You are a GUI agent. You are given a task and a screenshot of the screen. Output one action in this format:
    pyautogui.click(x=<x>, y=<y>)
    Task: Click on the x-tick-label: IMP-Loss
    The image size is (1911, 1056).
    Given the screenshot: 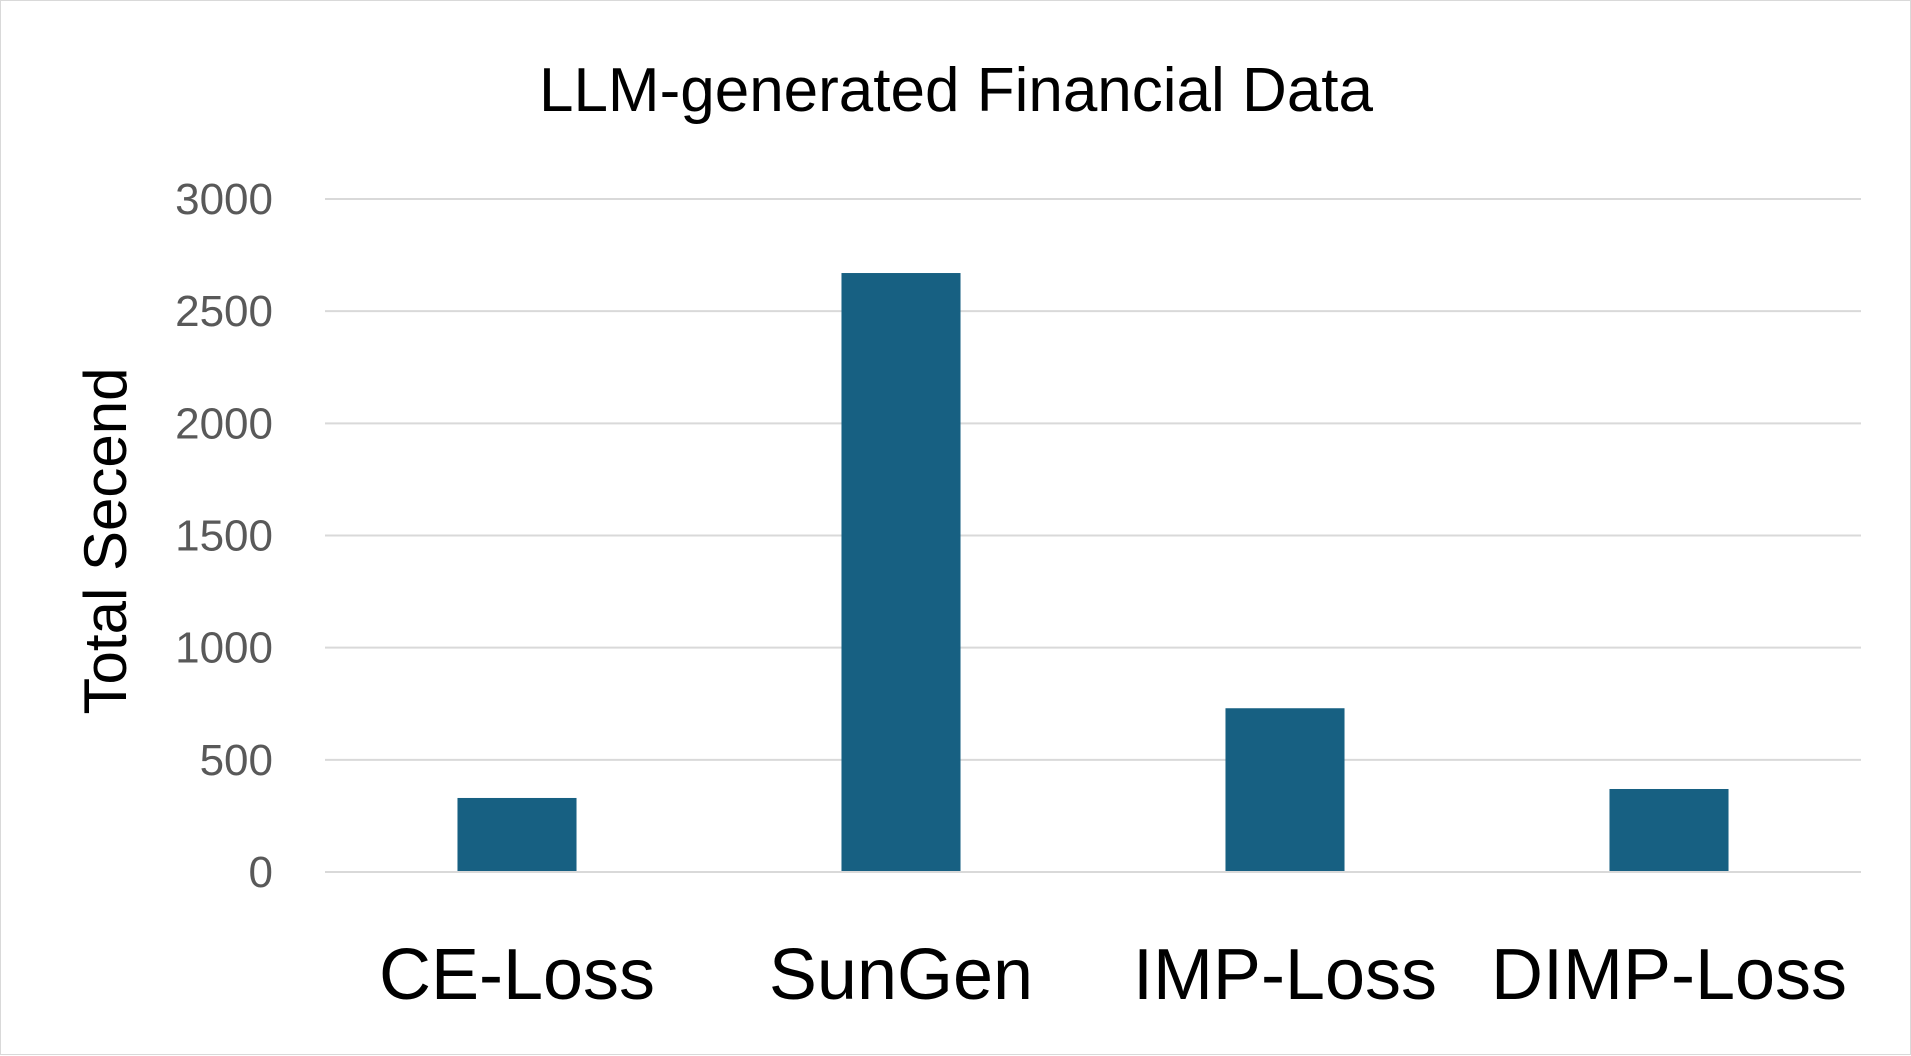 What is the action you would take?
    pyautogui.click(x=1285, y=975)
    